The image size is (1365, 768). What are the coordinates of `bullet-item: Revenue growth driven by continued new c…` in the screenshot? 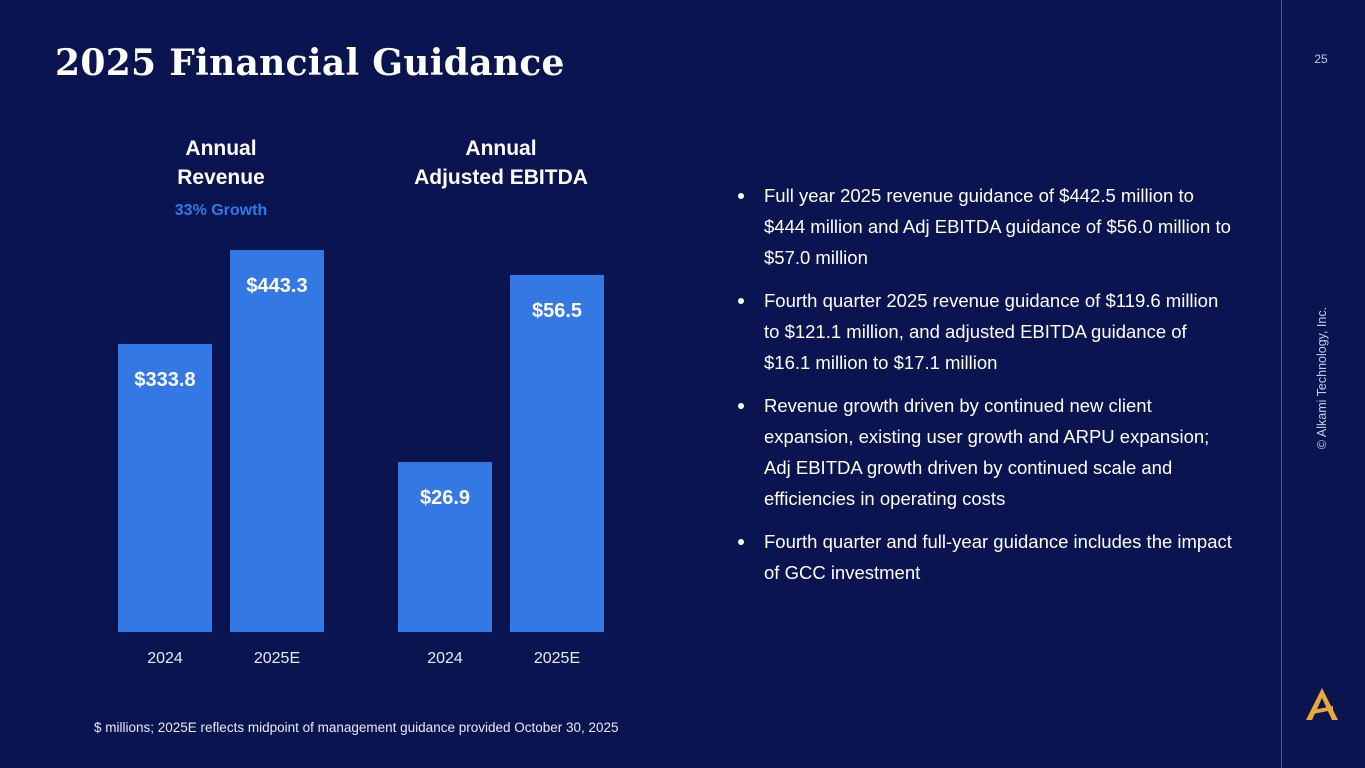 It's located at (988, 452).